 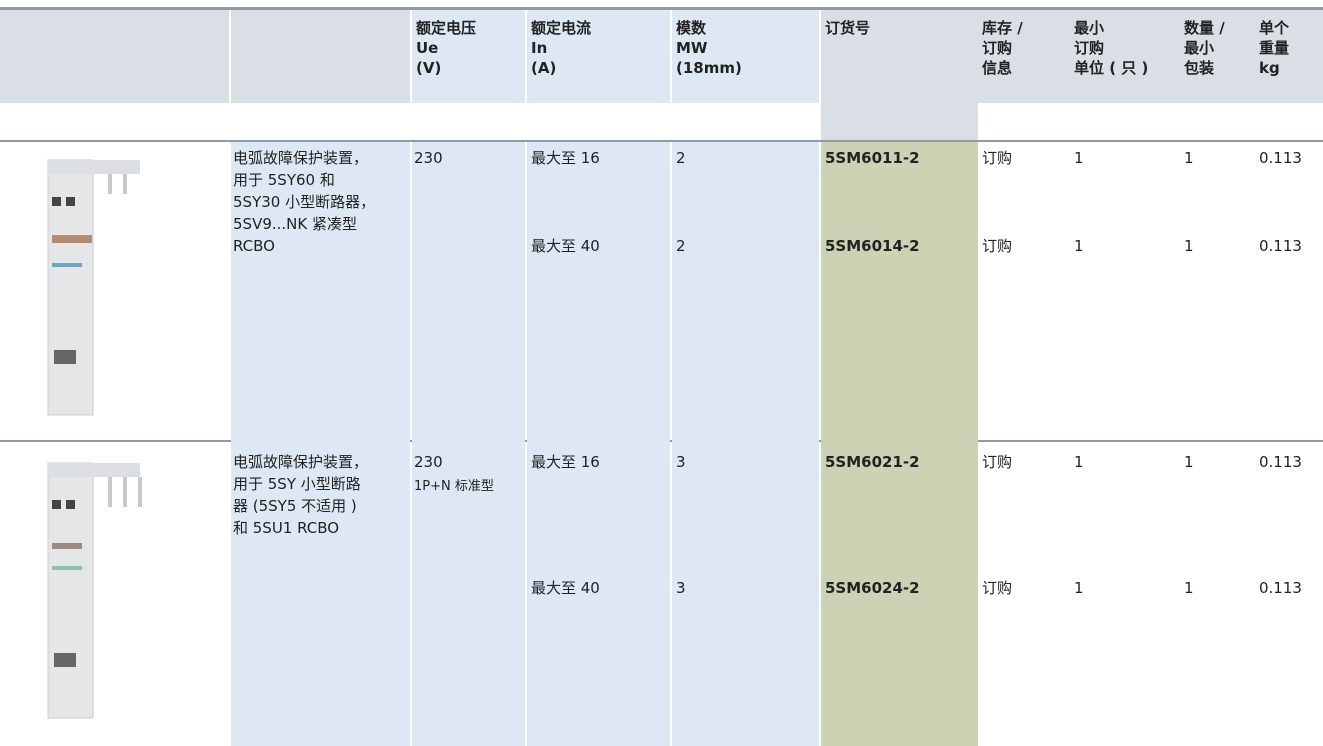 I want to click on description: 和 5SU1 RCBO, so click(x=286, y=528).